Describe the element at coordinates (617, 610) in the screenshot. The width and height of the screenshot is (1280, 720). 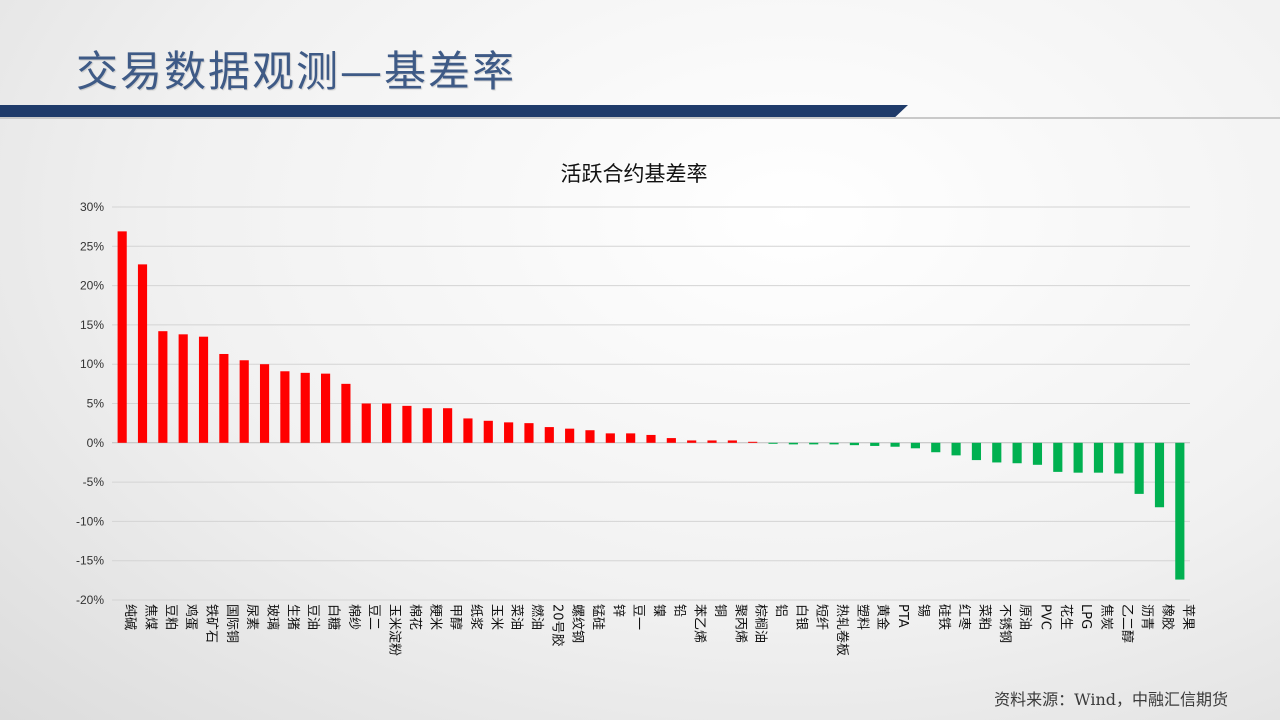
I see `x-tick-label: 锌` at that location.